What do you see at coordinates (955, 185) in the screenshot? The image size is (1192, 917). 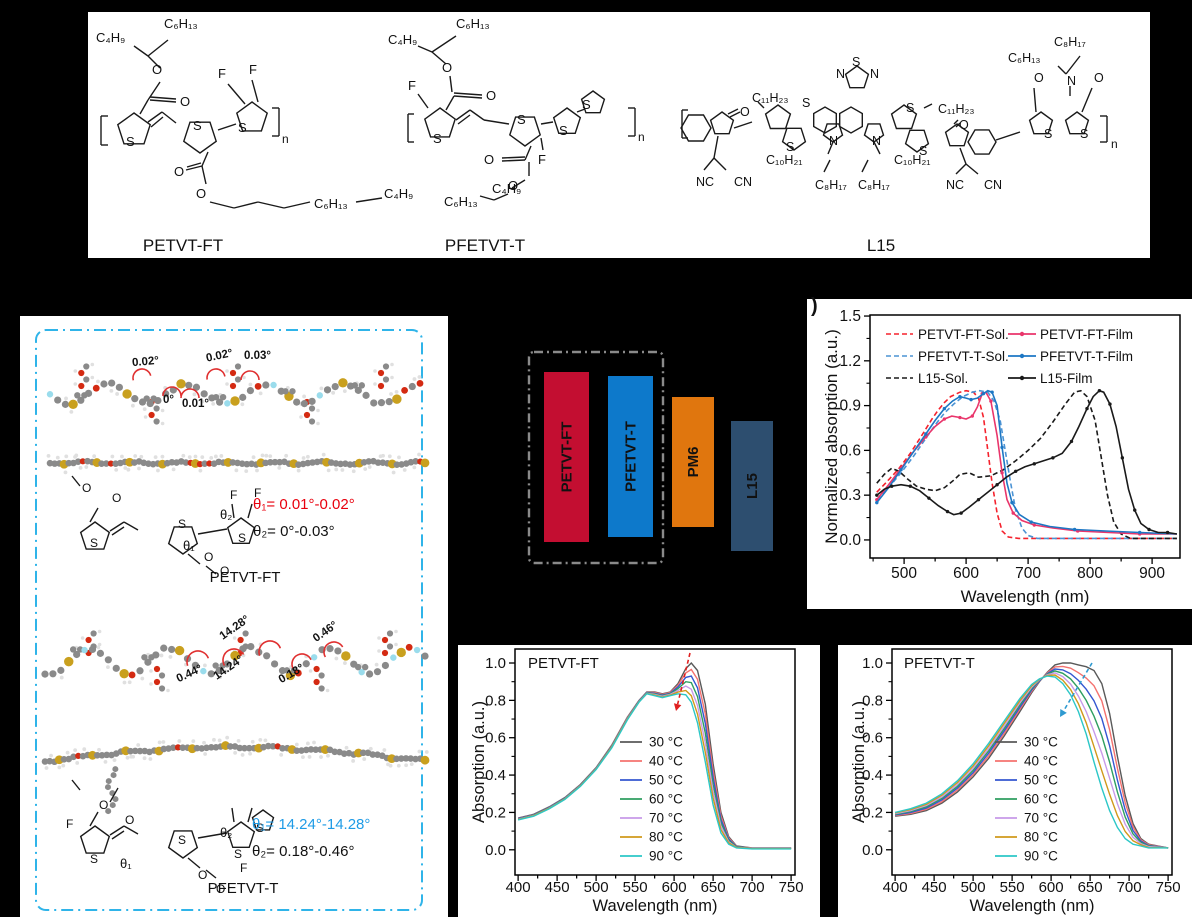 I see `atom-label: NC` at bounding box center [955, 185].